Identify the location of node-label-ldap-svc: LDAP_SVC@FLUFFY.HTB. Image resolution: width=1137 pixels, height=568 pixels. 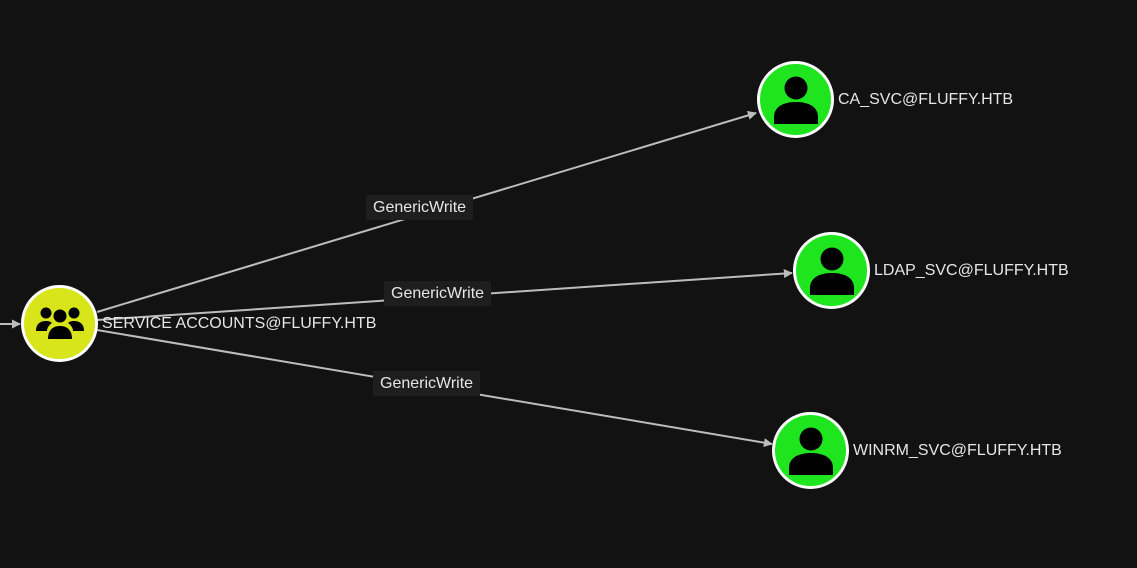
(971, 270).